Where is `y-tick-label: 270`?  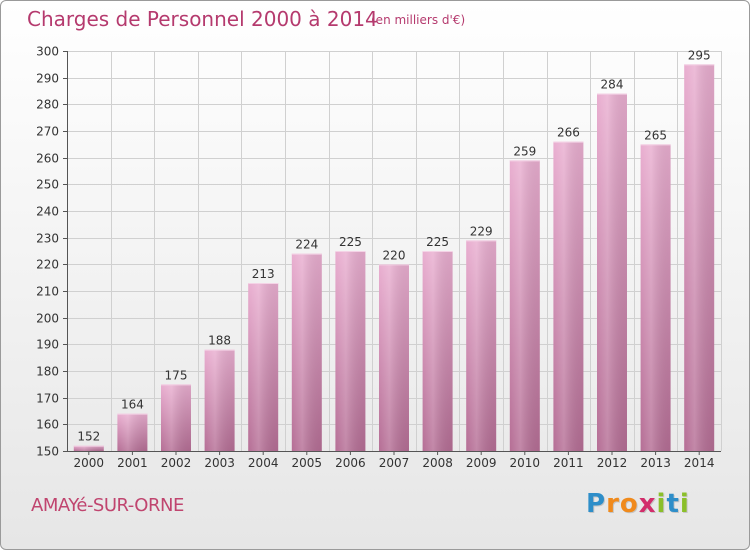
y-tick-label: 270 is located at coordinates (47, 132).